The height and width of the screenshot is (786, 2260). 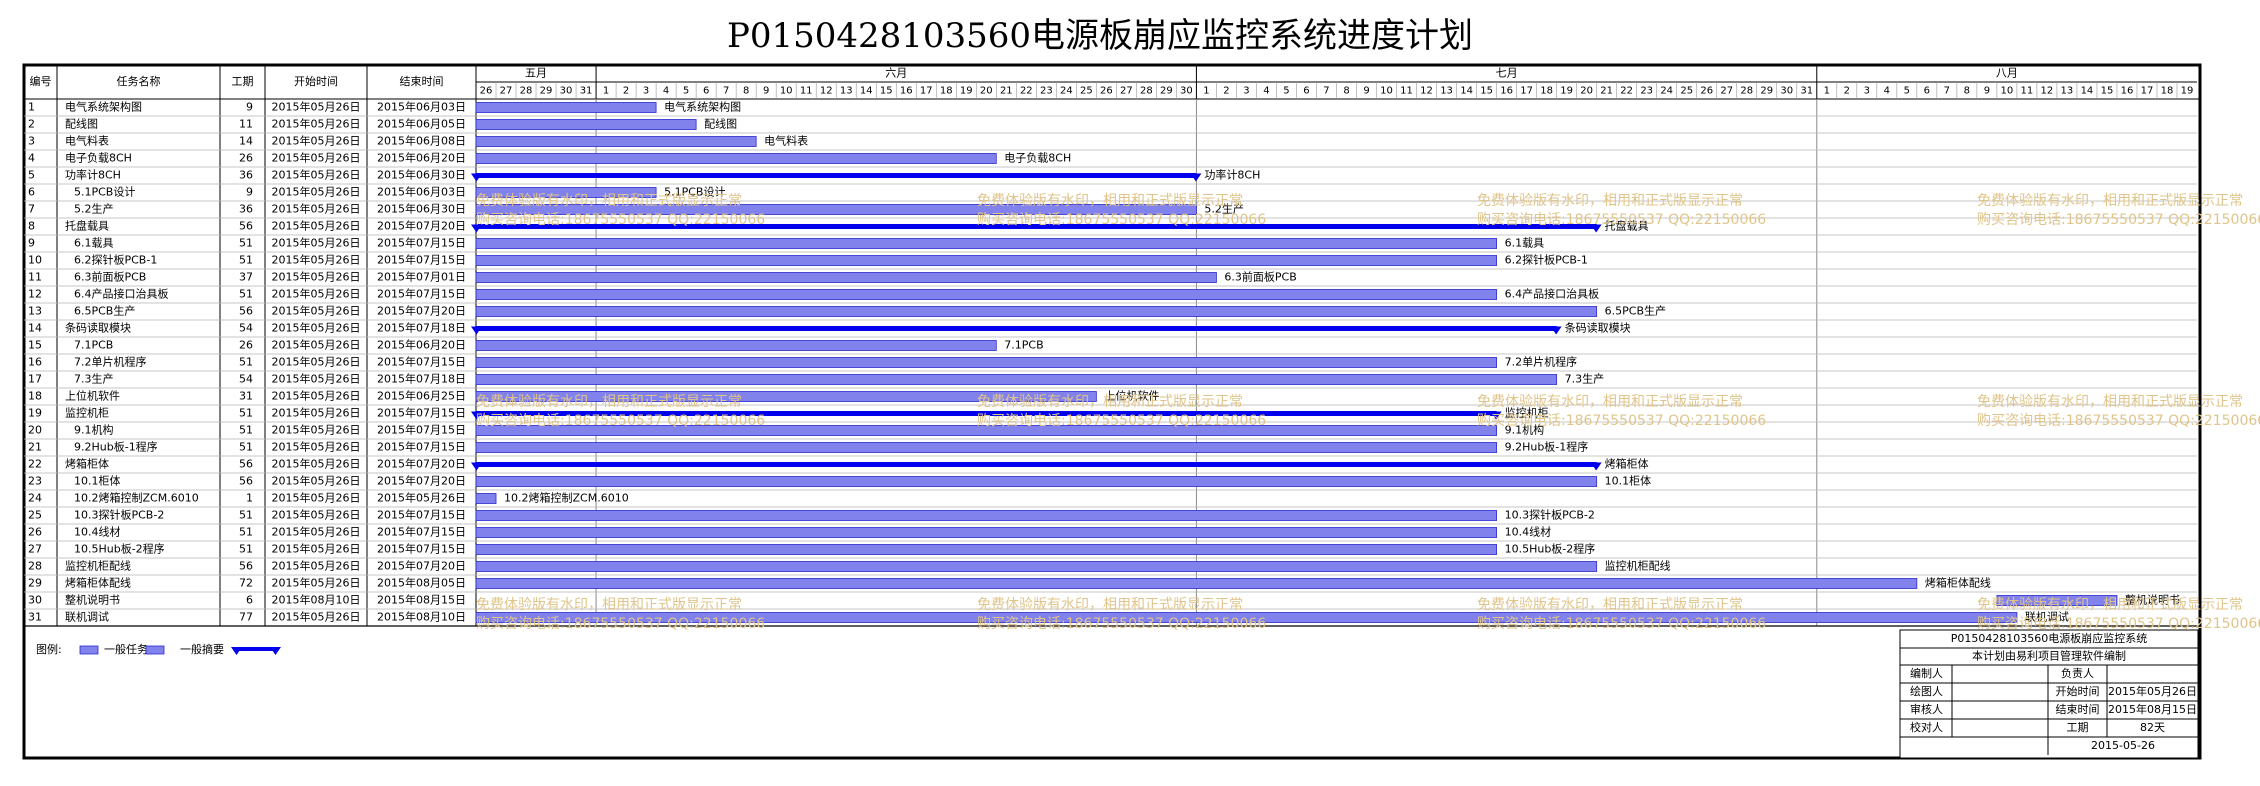 What do you see at coordinates (646, 91) in the screenshot?
I see `day-tick-label: 3` at bounding box center [646, 91].